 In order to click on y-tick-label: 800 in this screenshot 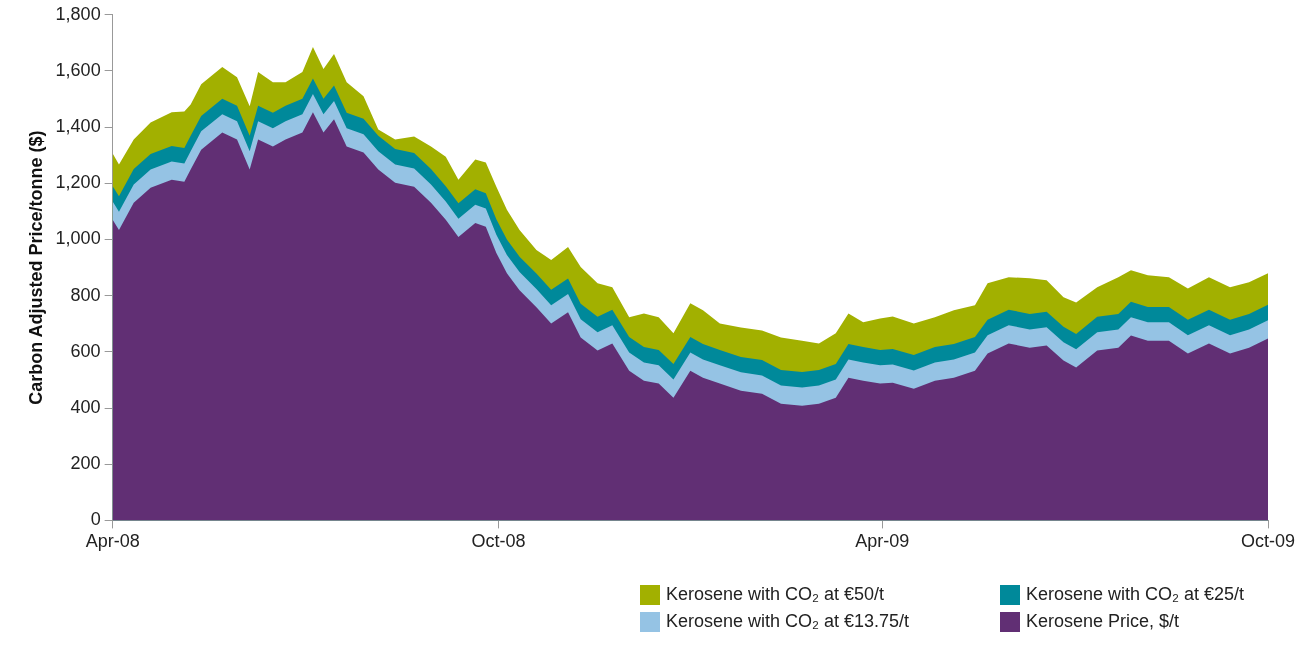, I will do `click(85, 294)`.